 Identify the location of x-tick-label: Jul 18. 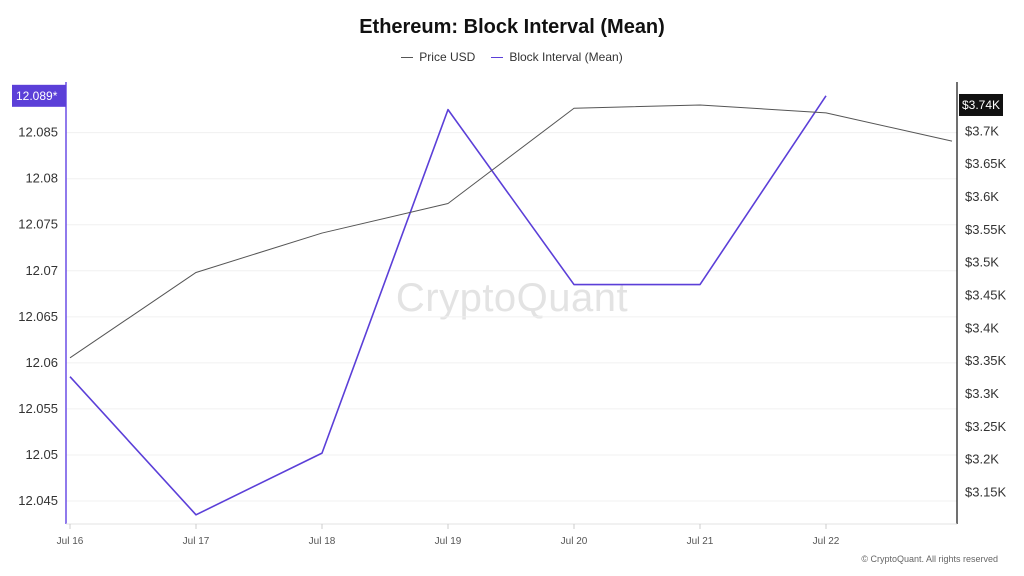
(322, 541).